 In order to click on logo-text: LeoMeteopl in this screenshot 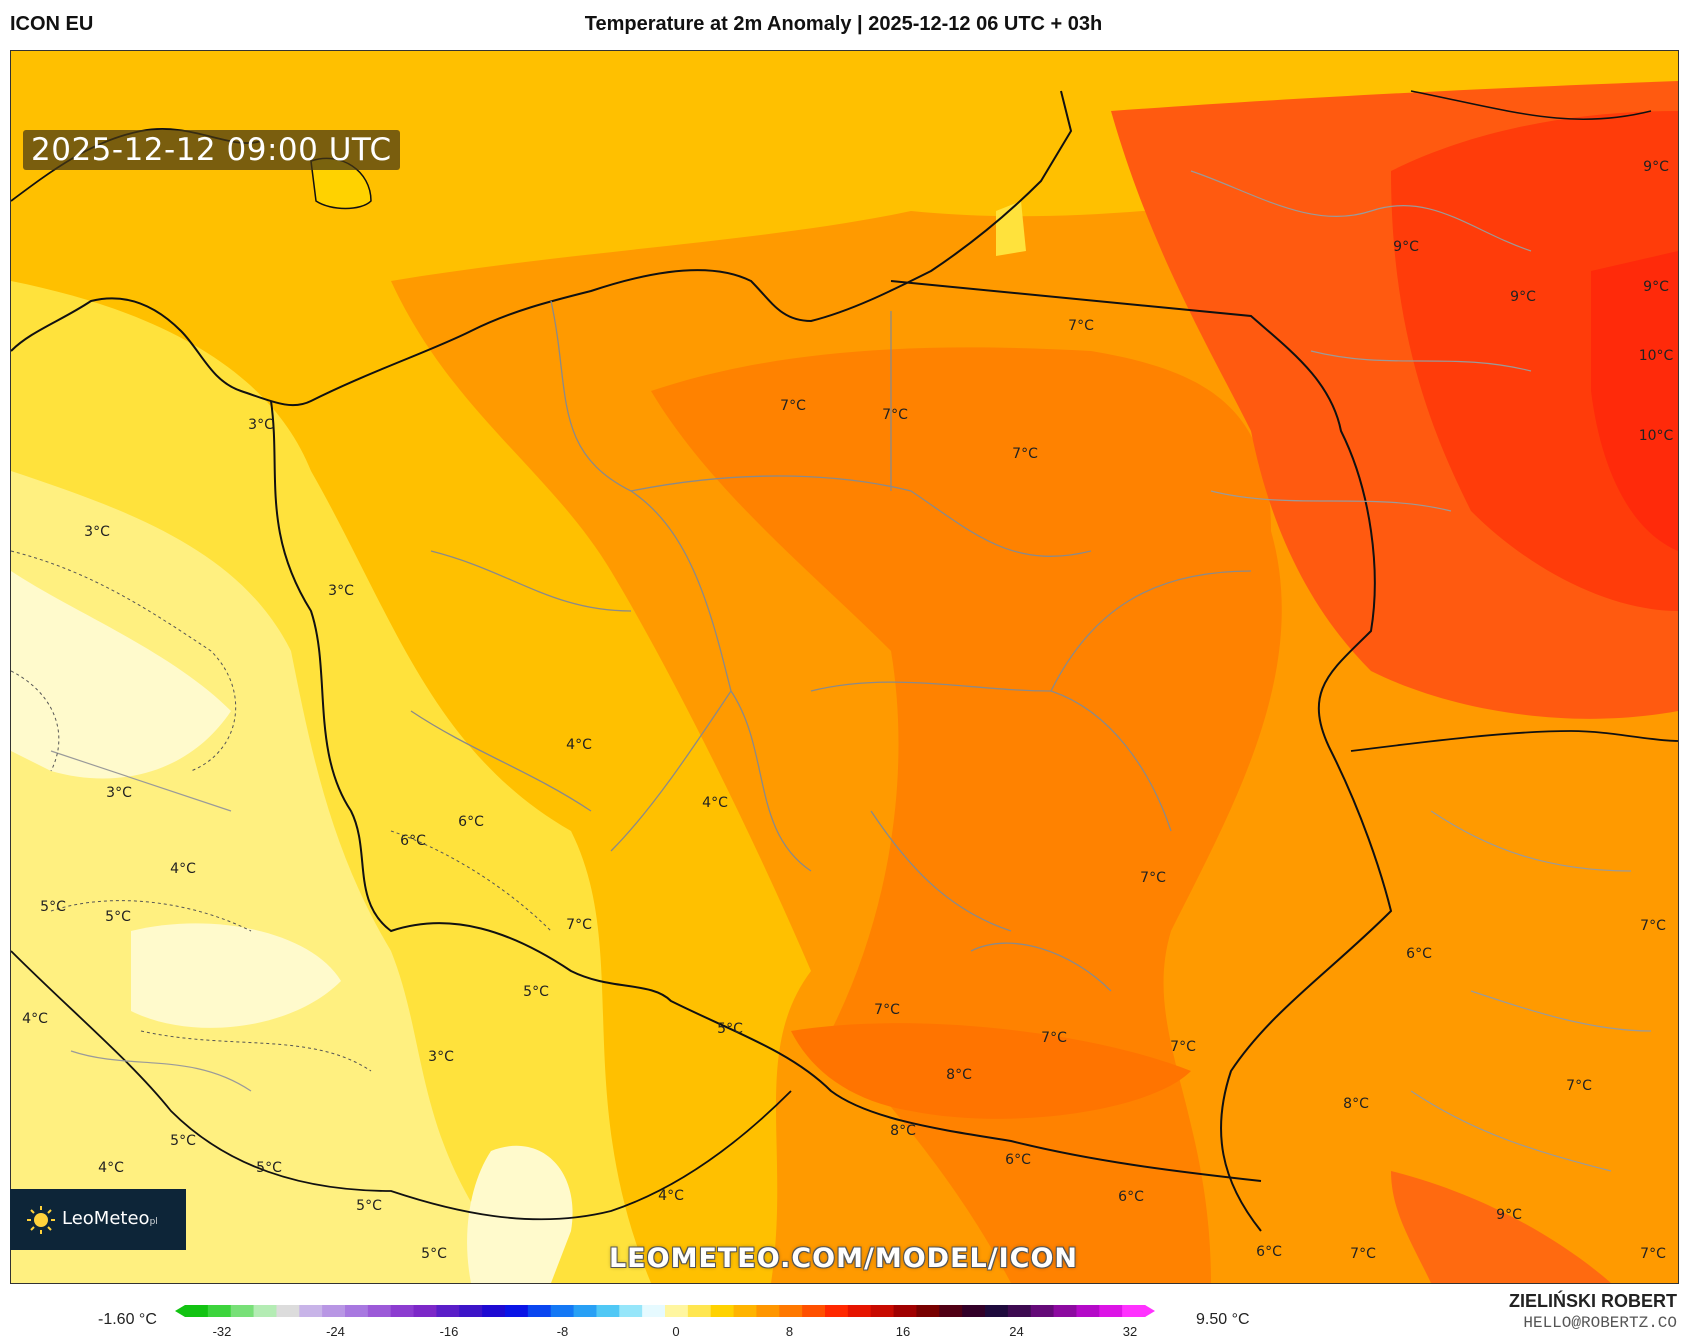, I will do `click(110, 1218)`.